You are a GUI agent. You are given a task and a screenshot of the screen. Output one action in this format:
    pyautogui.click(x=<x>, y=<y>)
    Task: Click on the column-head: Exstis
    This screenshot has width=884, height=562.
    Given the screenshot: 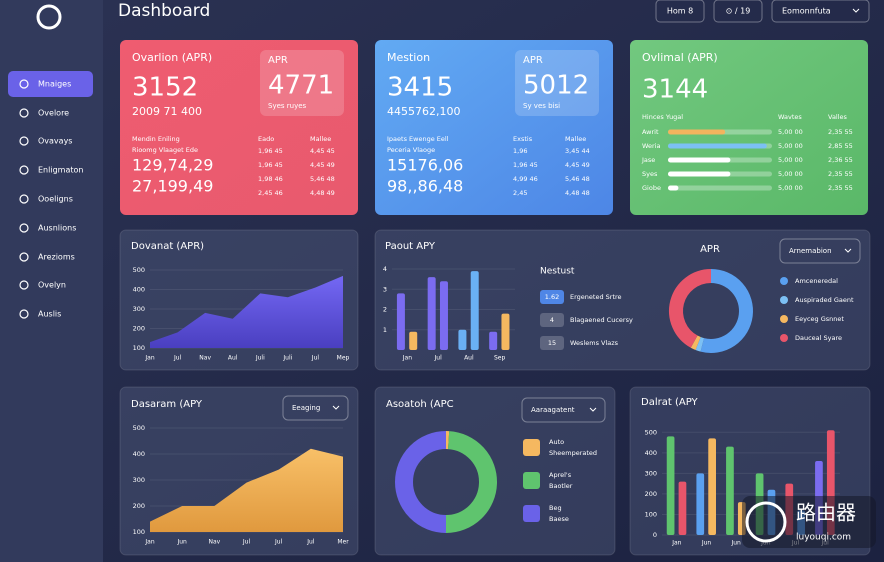 What is the action you would take?
    pyautogui.click(x=523, y=139)
    